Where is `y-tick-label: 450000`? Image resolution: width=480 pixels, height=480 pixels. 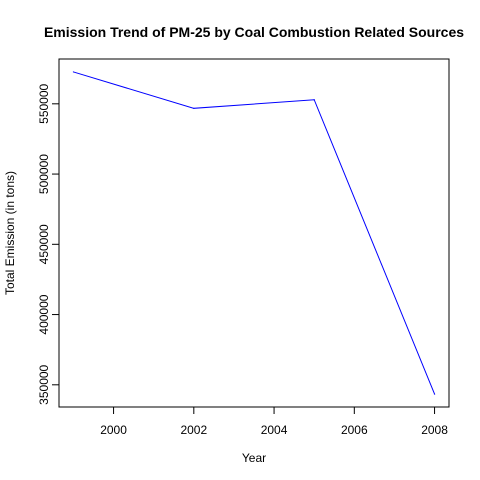 y-tick-label: 450000 is located at coordinates (44, 244).